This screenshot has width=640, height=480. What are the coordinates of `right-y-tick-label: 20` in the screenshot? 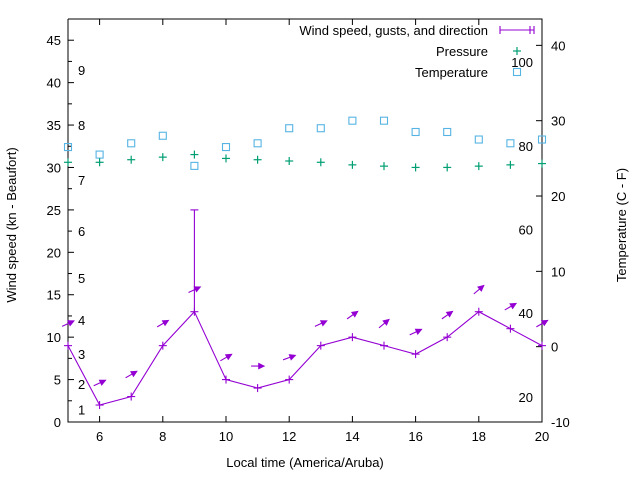 It's located at (558, 196).